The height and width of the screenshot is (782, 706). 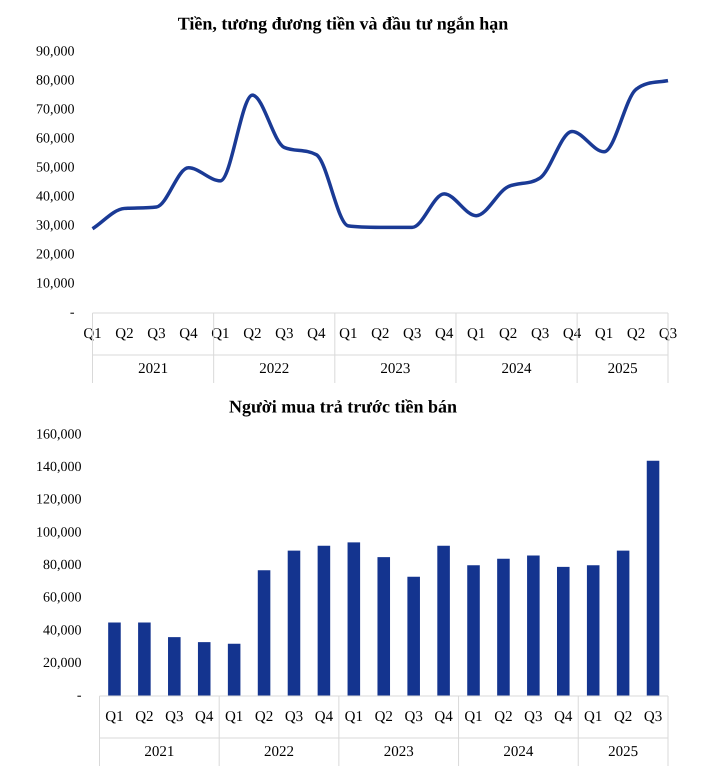 I want to click on y-tick-label: 70,000, so click(x=55, y=110).